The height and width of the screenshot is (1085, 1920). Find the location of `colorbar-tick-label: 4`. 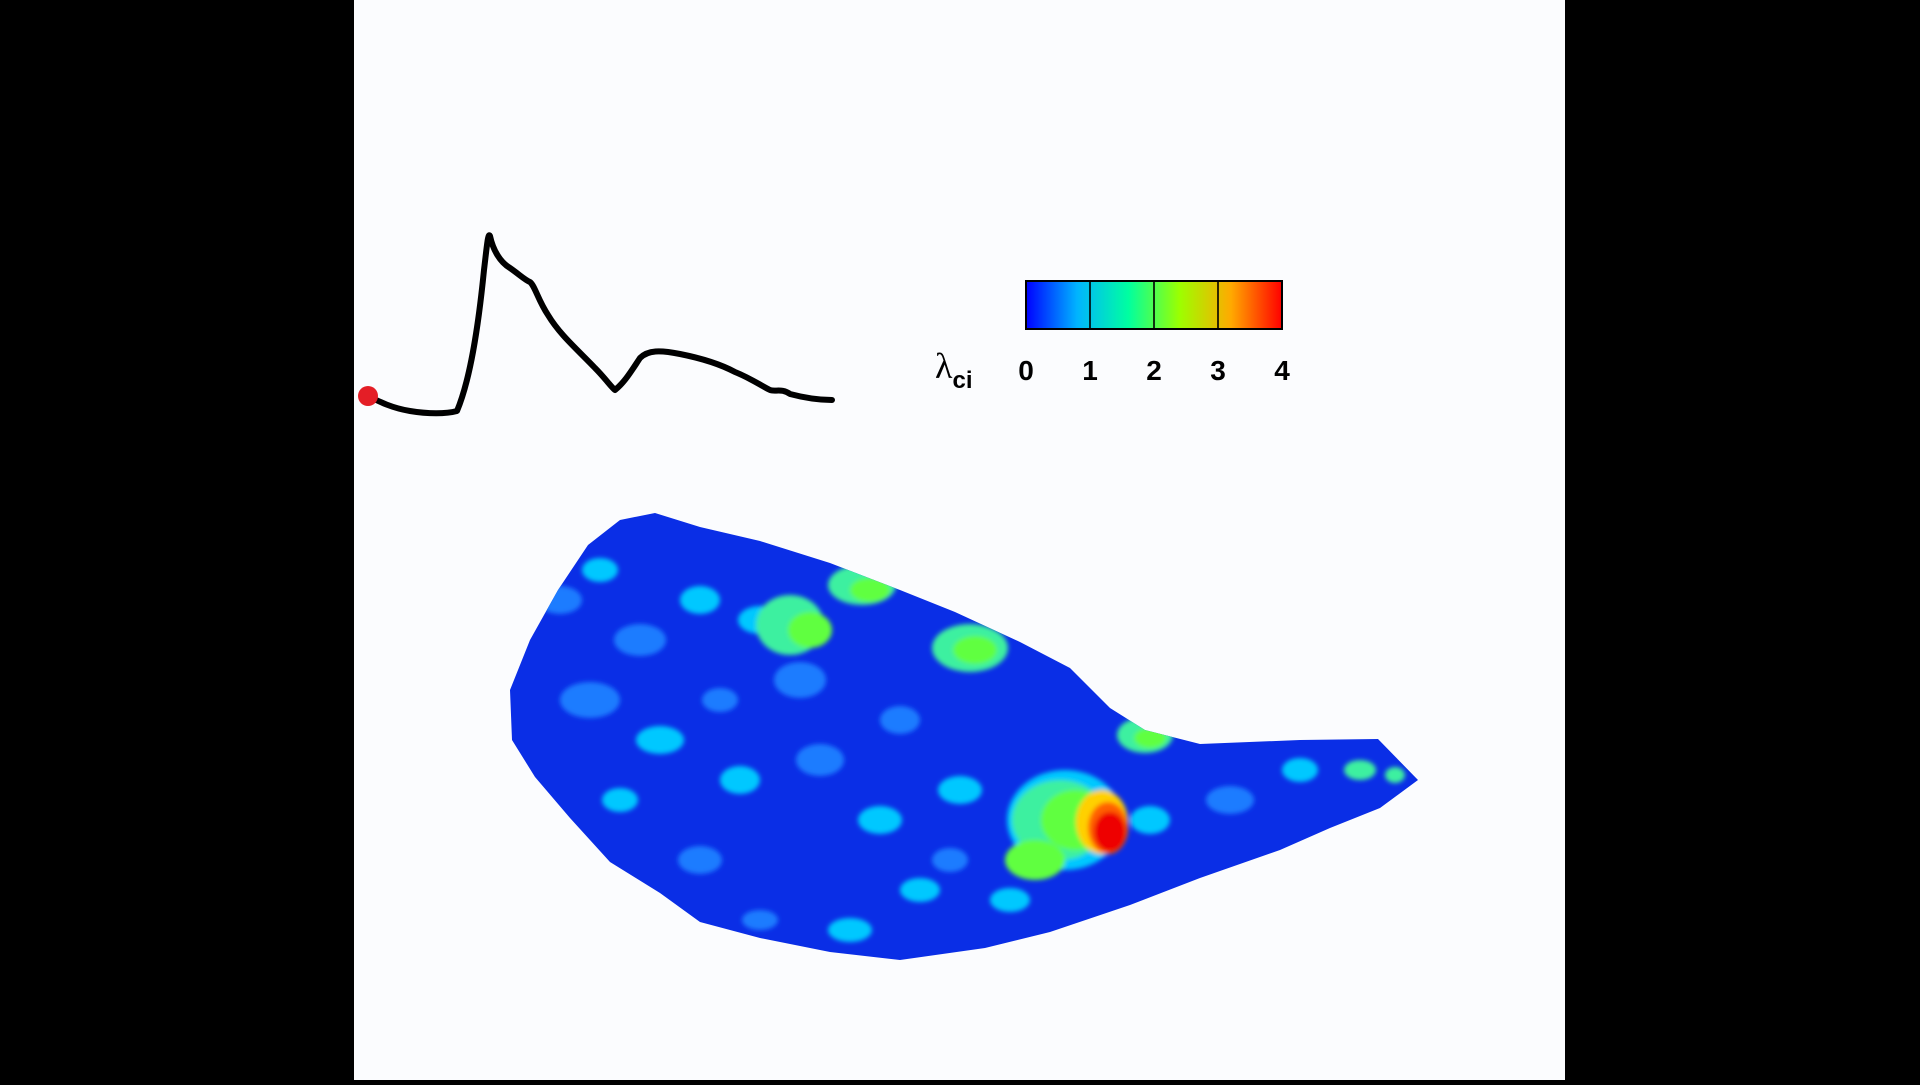

colorbar-tick-label: 4 is located at coordinates (1282, 370).